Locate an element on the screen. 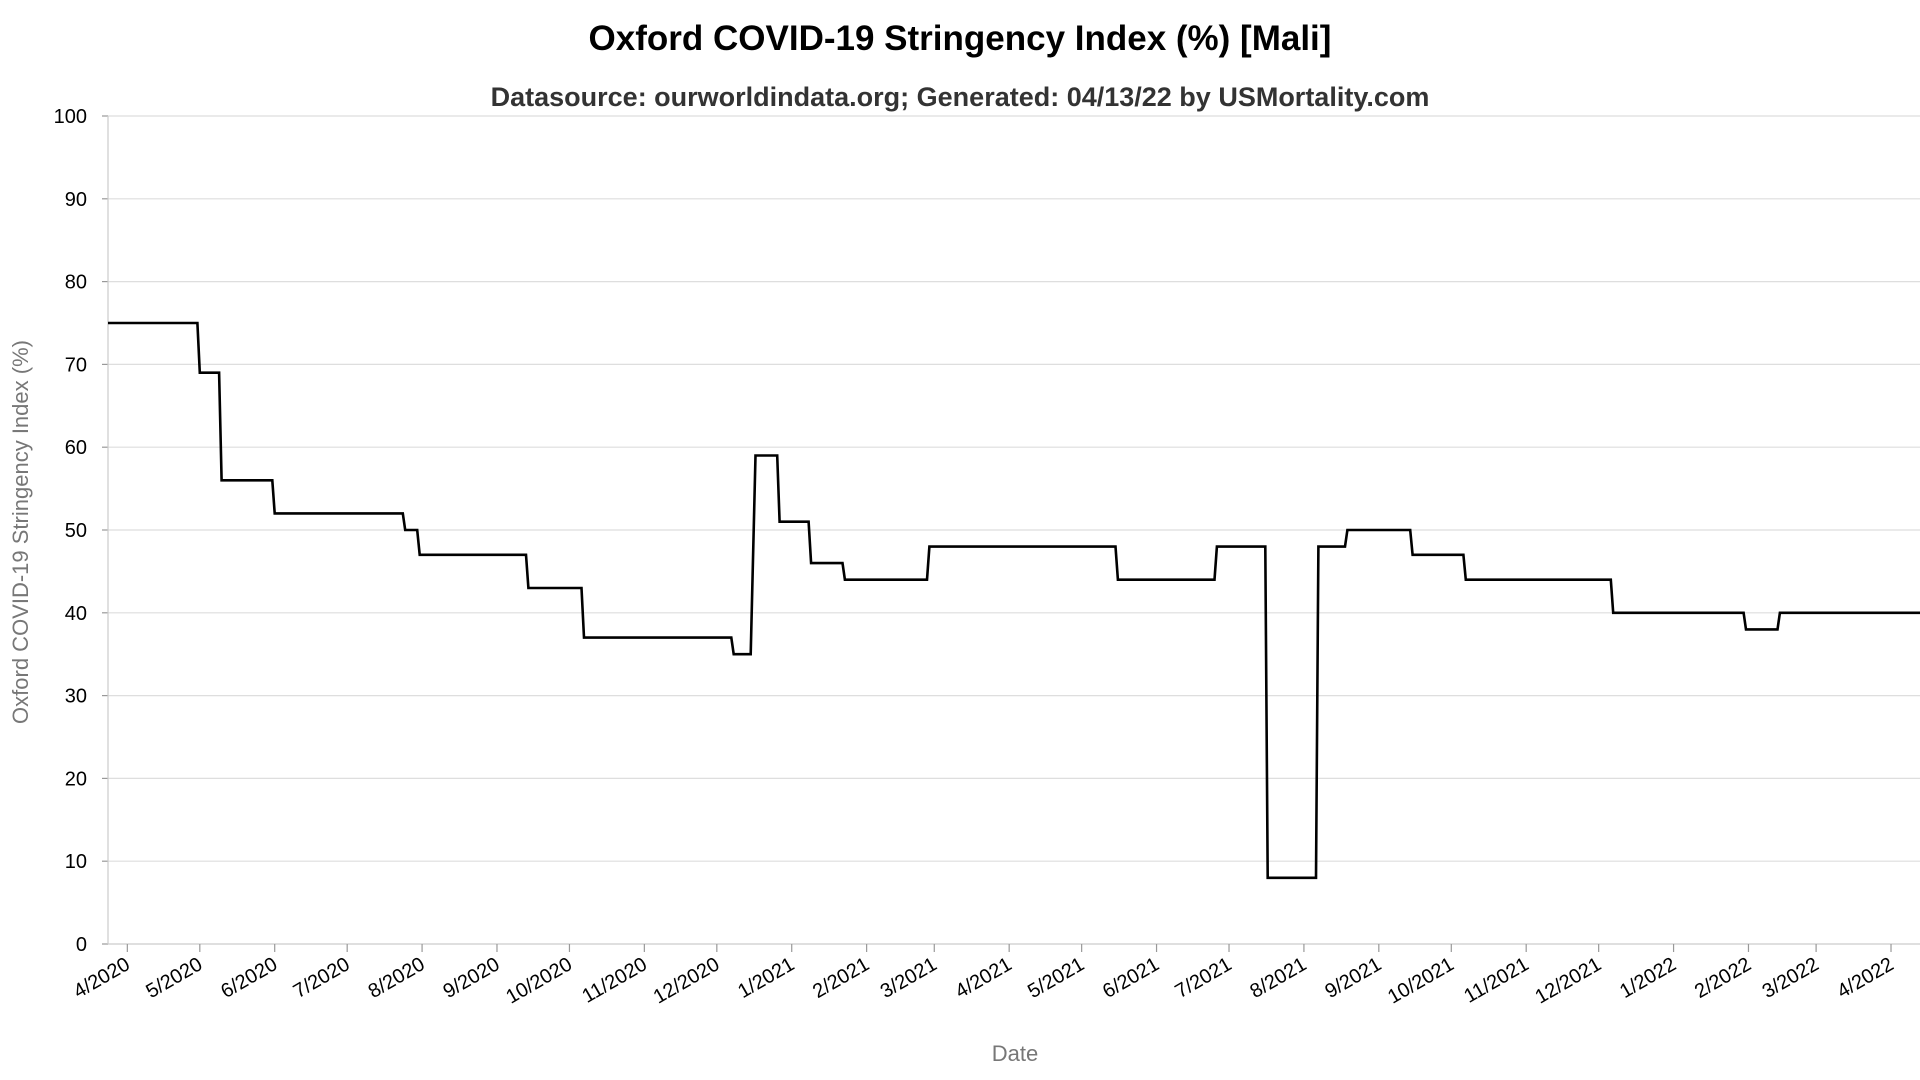 The width and height of the screenshot is (1920, 1080). x-tick-label: 1/2022 is located at coordinates (1648, 978).